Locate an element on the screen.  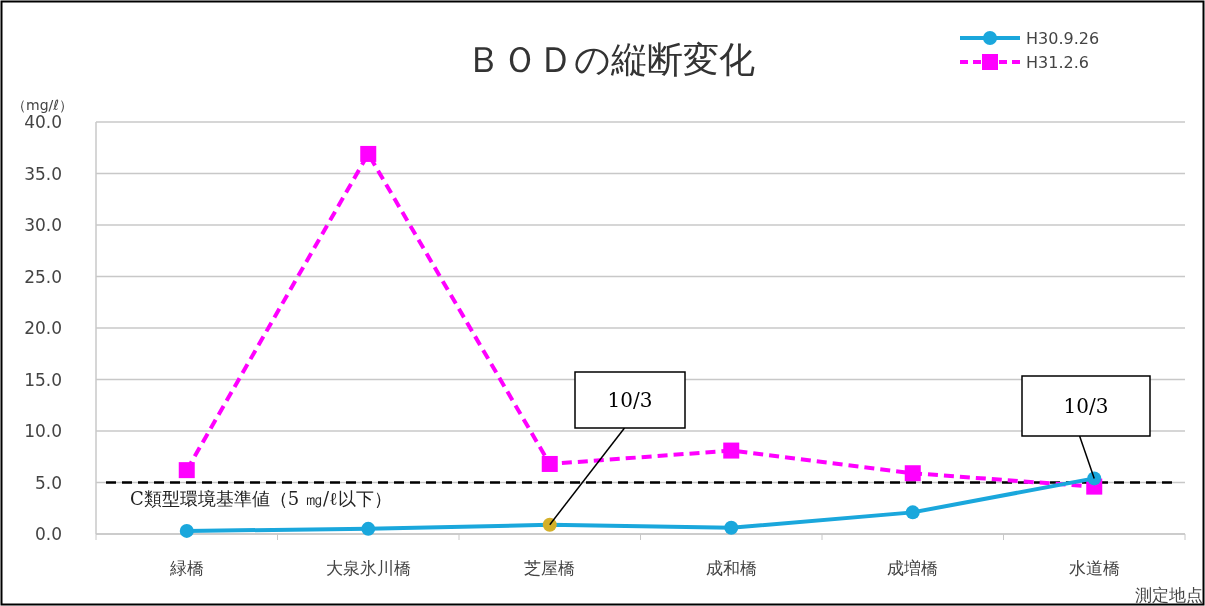
y-axis-title: （mg/ℓ） is located at coordinates (43, 105).